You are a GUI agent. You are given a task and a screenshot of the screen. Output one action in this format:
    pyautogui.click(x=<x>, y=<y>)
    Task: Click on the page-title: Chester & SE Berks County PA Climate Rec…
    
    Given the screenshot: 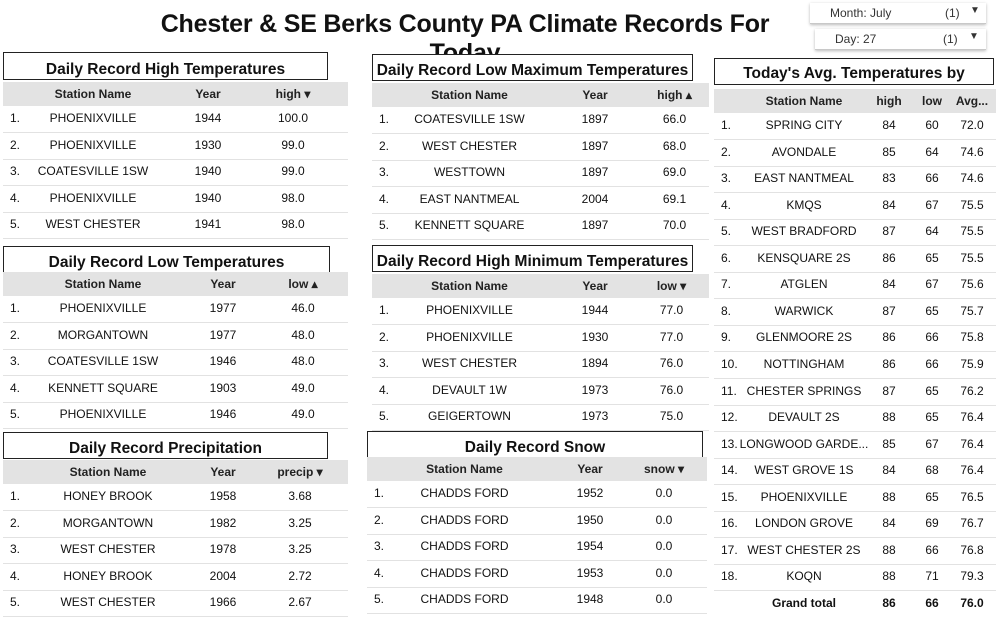 What is the action you would take?
    pyautogui.click(x=465, y=38)
    